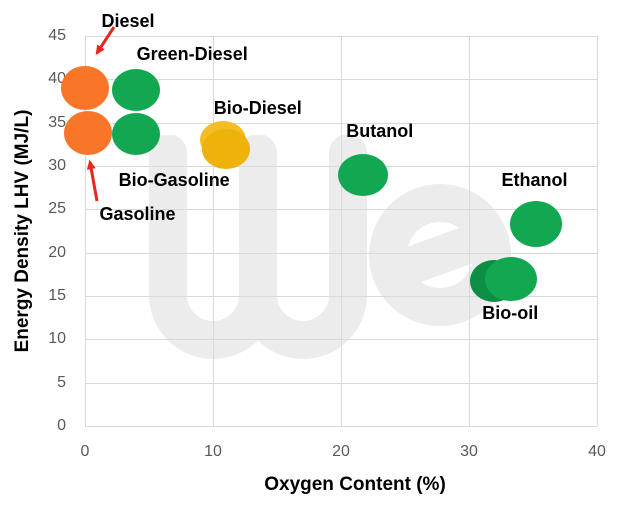 The image size is (618, 517). I want to click on point-label-bio-oil: Bio-oil, so click(510, 312).